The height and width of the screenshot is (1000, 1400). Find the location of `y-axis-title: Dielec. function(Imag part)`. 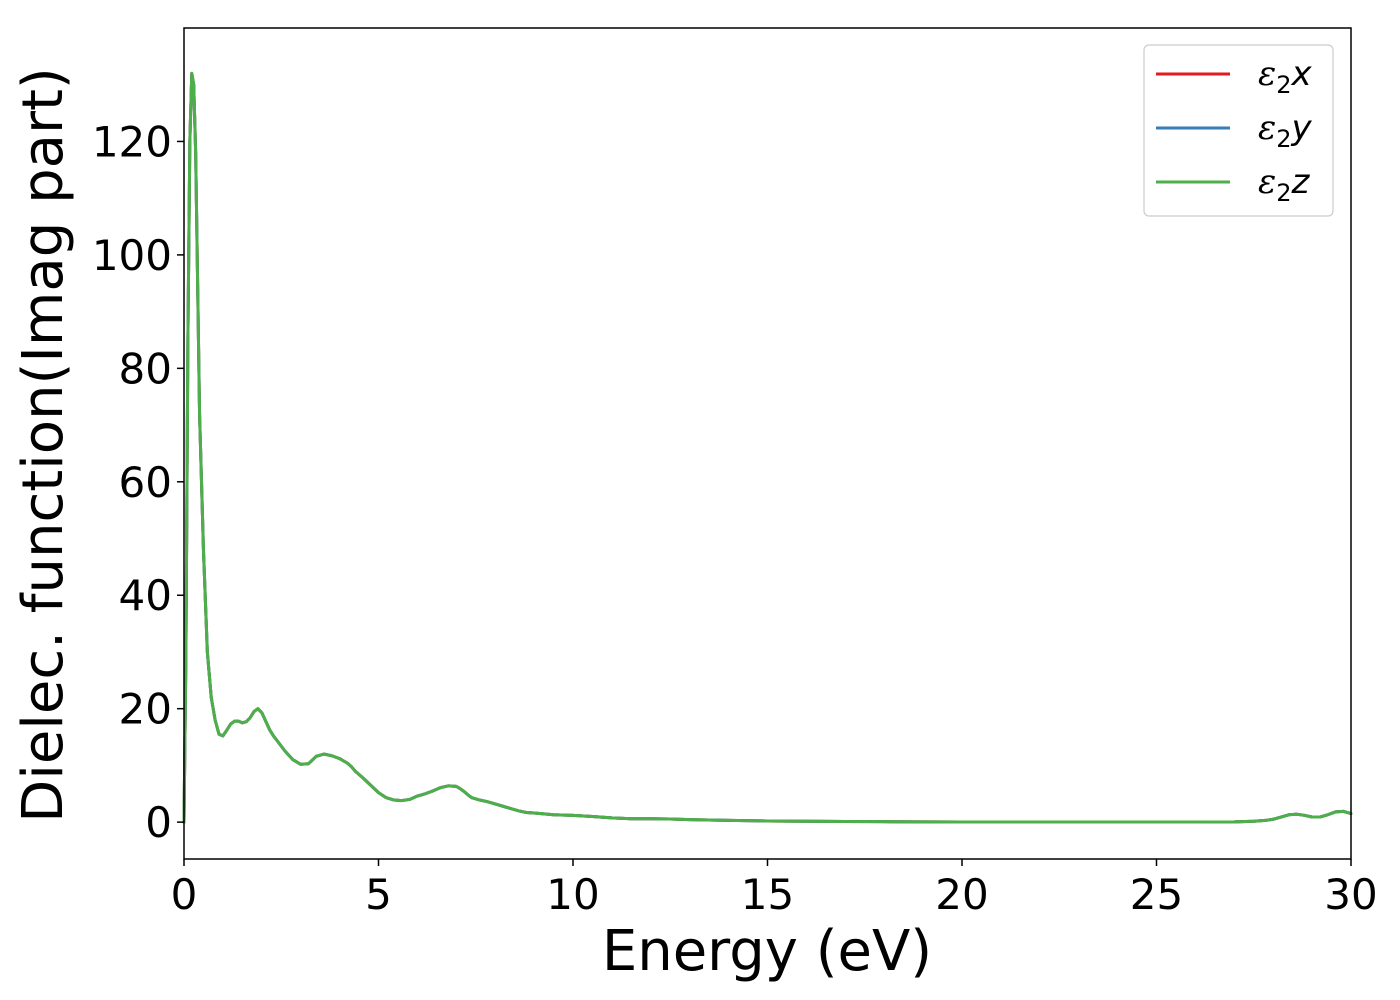

y-axis-title: Dielec. function(Imag part) is located at coordinates (43, 445).